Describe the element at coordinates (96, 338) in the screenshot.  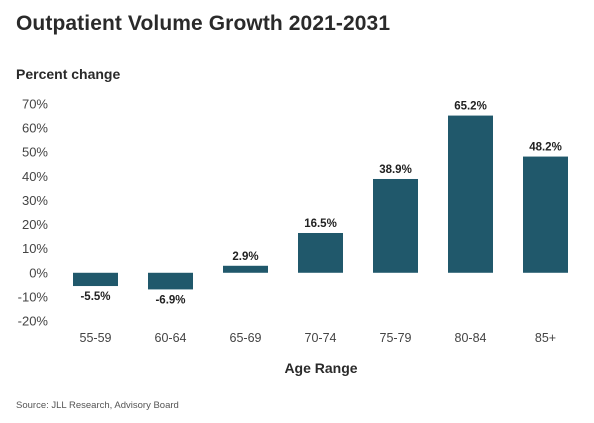
I see `x-tick-label: 55-59` at that location.